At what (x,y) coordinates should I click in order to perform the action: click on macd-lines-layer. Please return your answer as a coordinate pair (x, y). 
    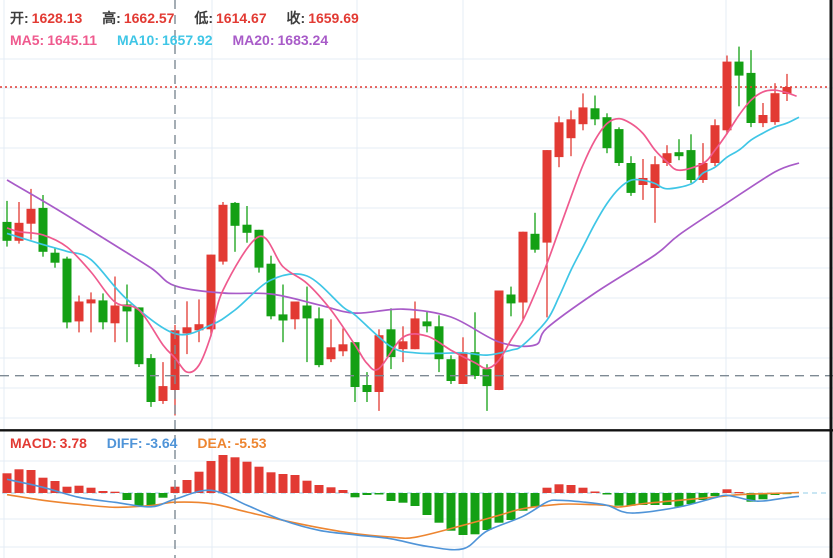
    Looking at the image, I should click on (403, 514).